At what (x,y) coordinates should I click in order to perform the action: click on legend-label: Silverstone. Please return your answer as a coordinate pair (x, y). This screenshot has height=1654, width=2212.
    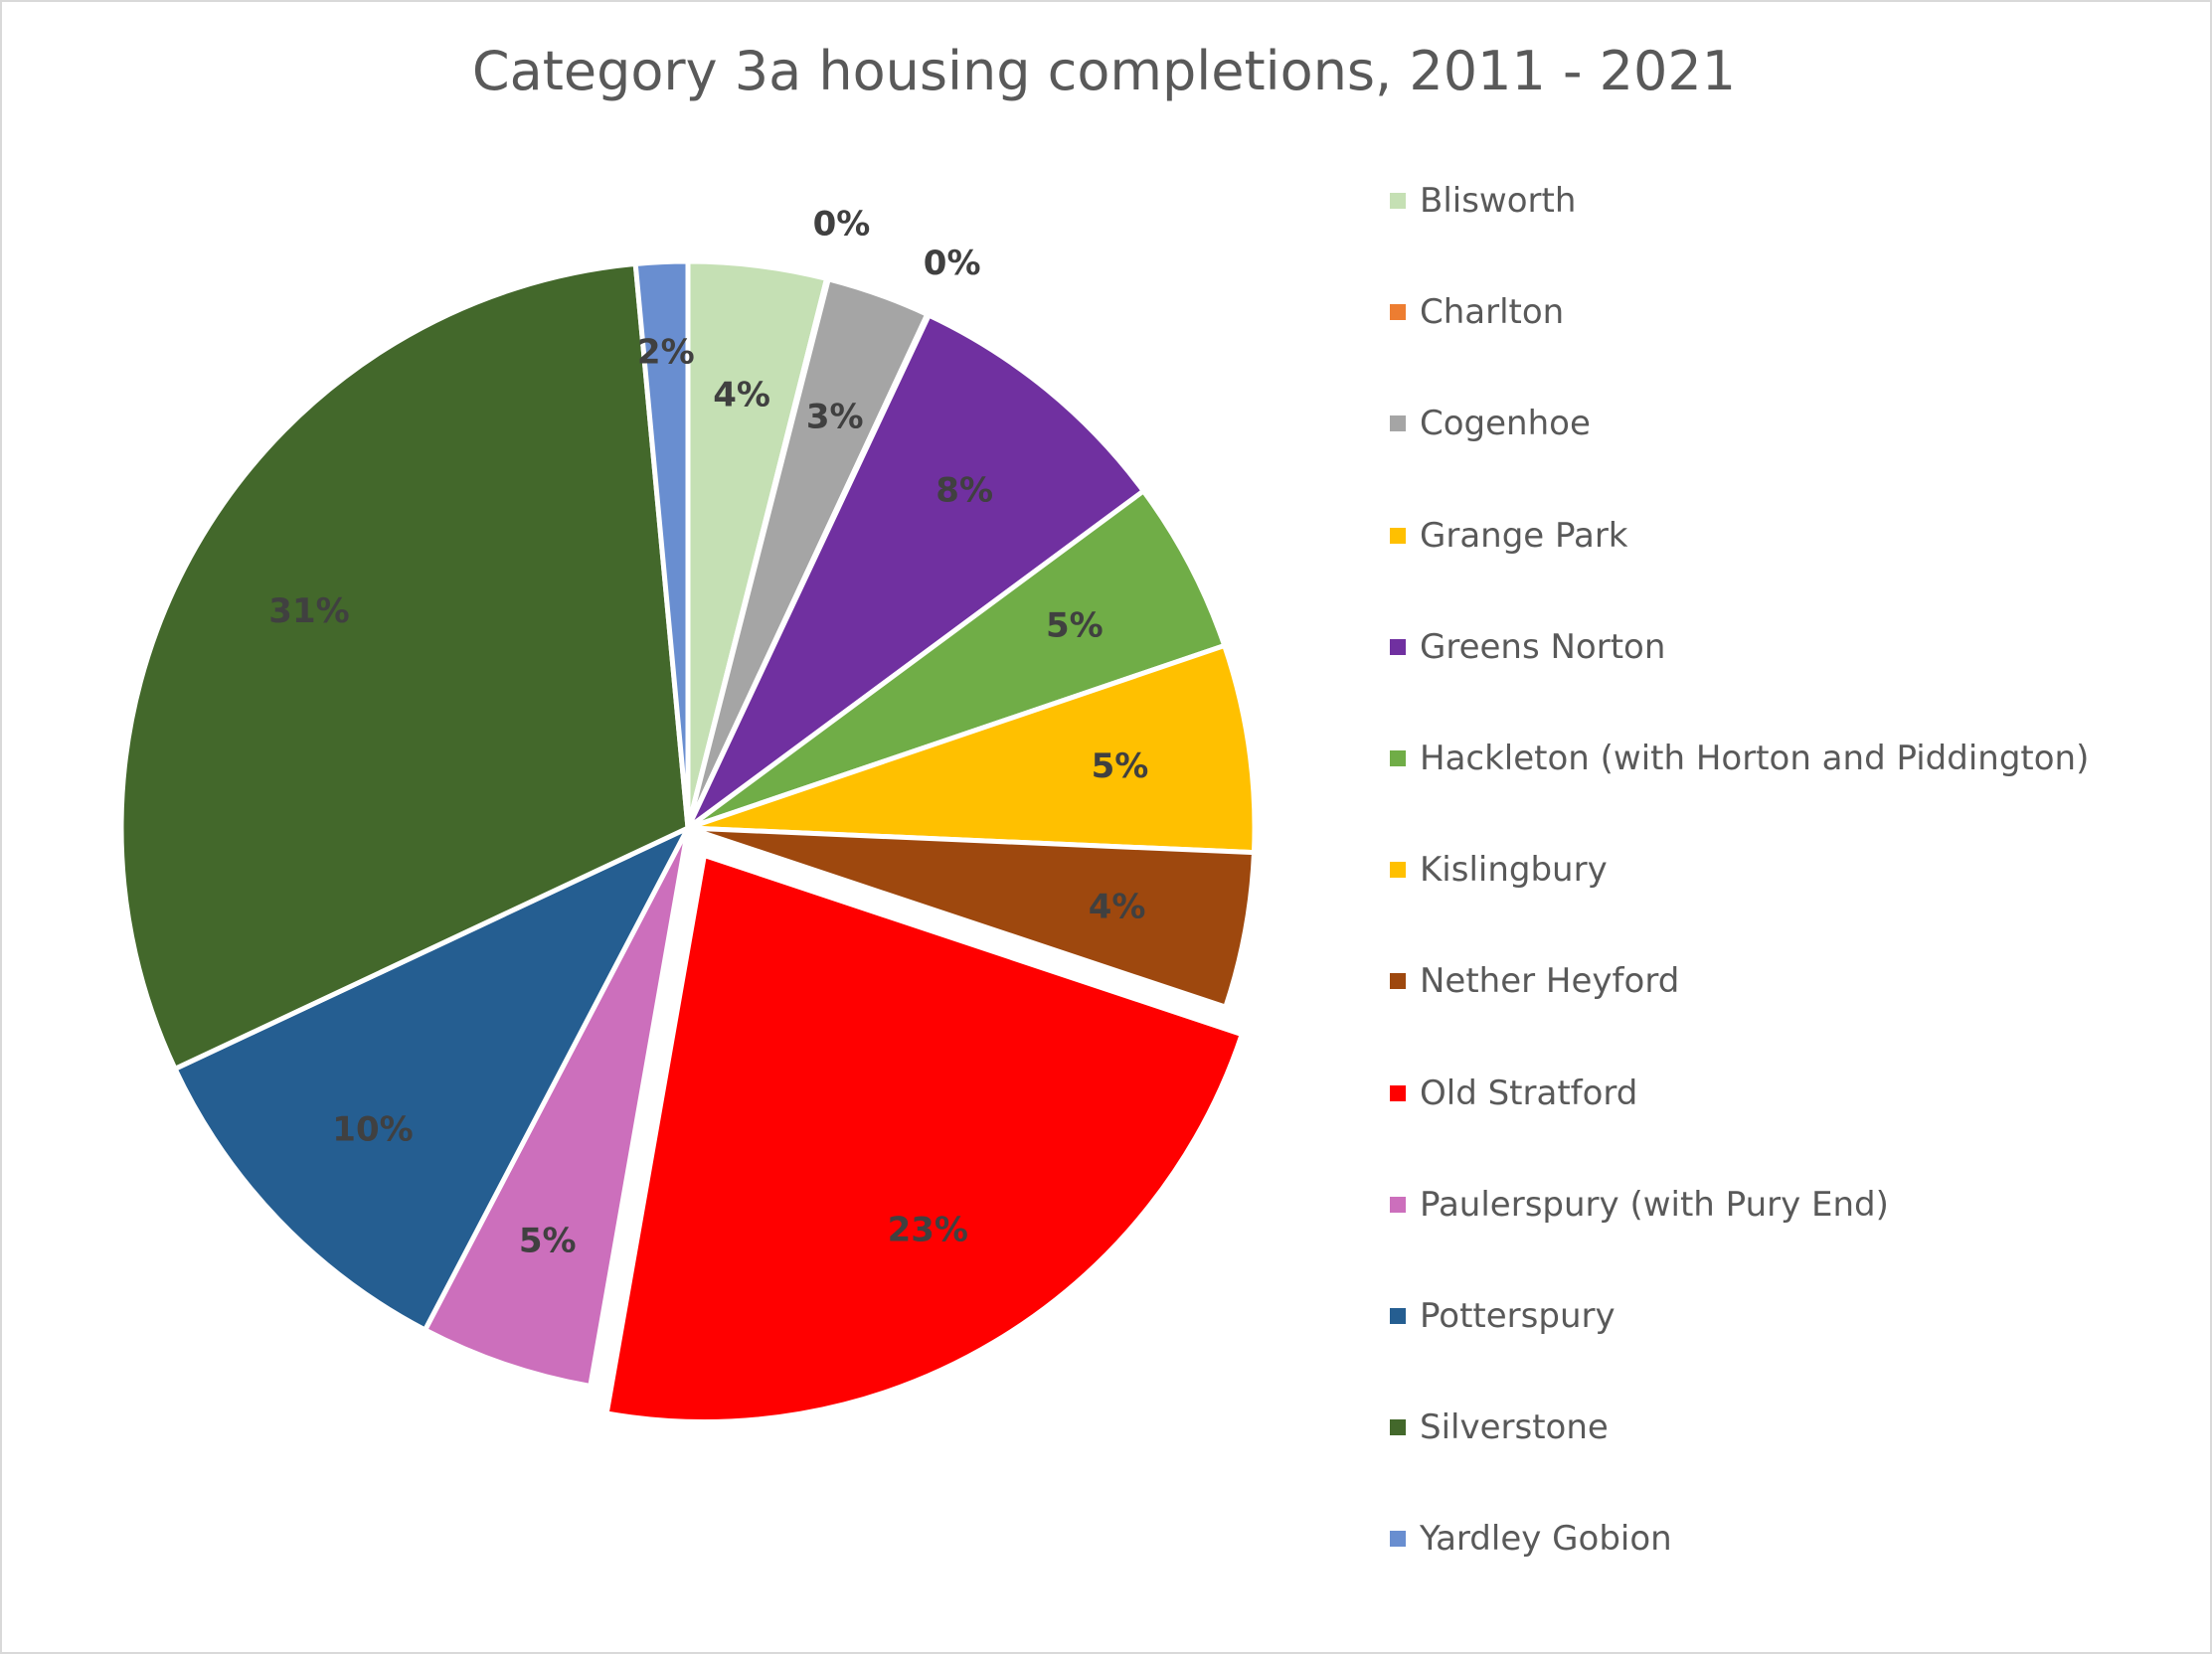
    Looking at the image, I should click on (1514, 1427).